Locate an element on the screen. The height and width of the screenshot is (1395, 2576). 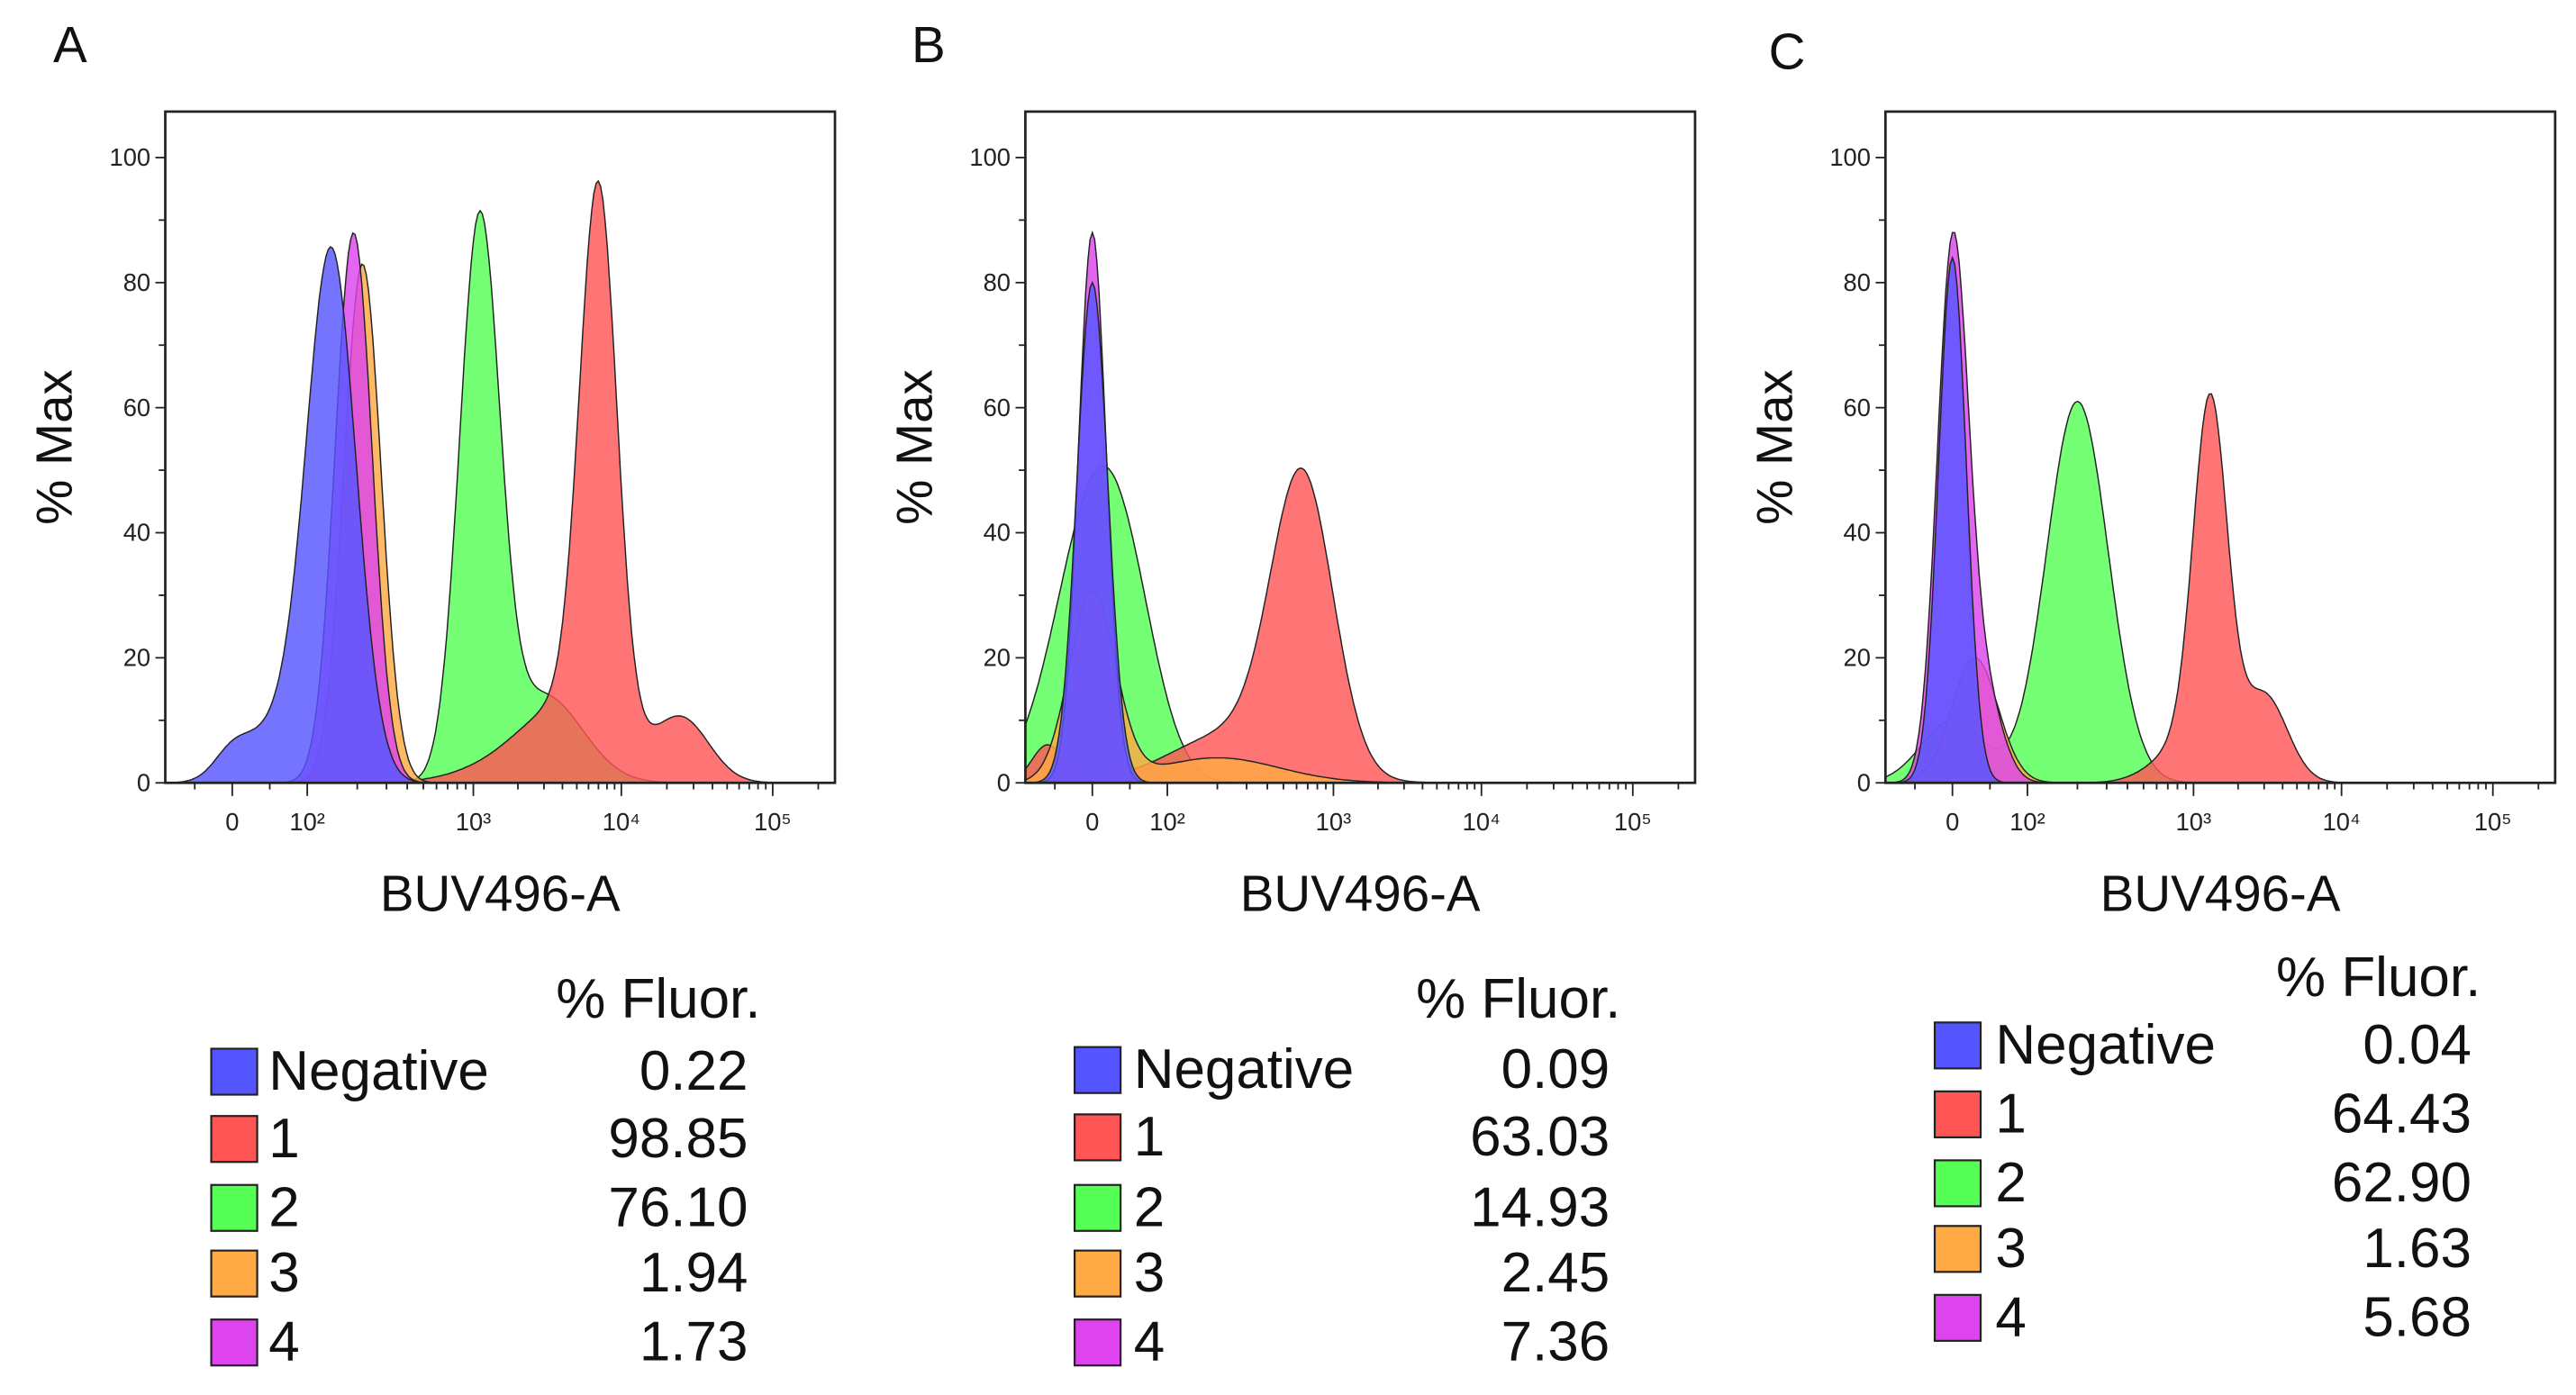
legend-value: 14.93 is located at coordinates (1540, 1207).